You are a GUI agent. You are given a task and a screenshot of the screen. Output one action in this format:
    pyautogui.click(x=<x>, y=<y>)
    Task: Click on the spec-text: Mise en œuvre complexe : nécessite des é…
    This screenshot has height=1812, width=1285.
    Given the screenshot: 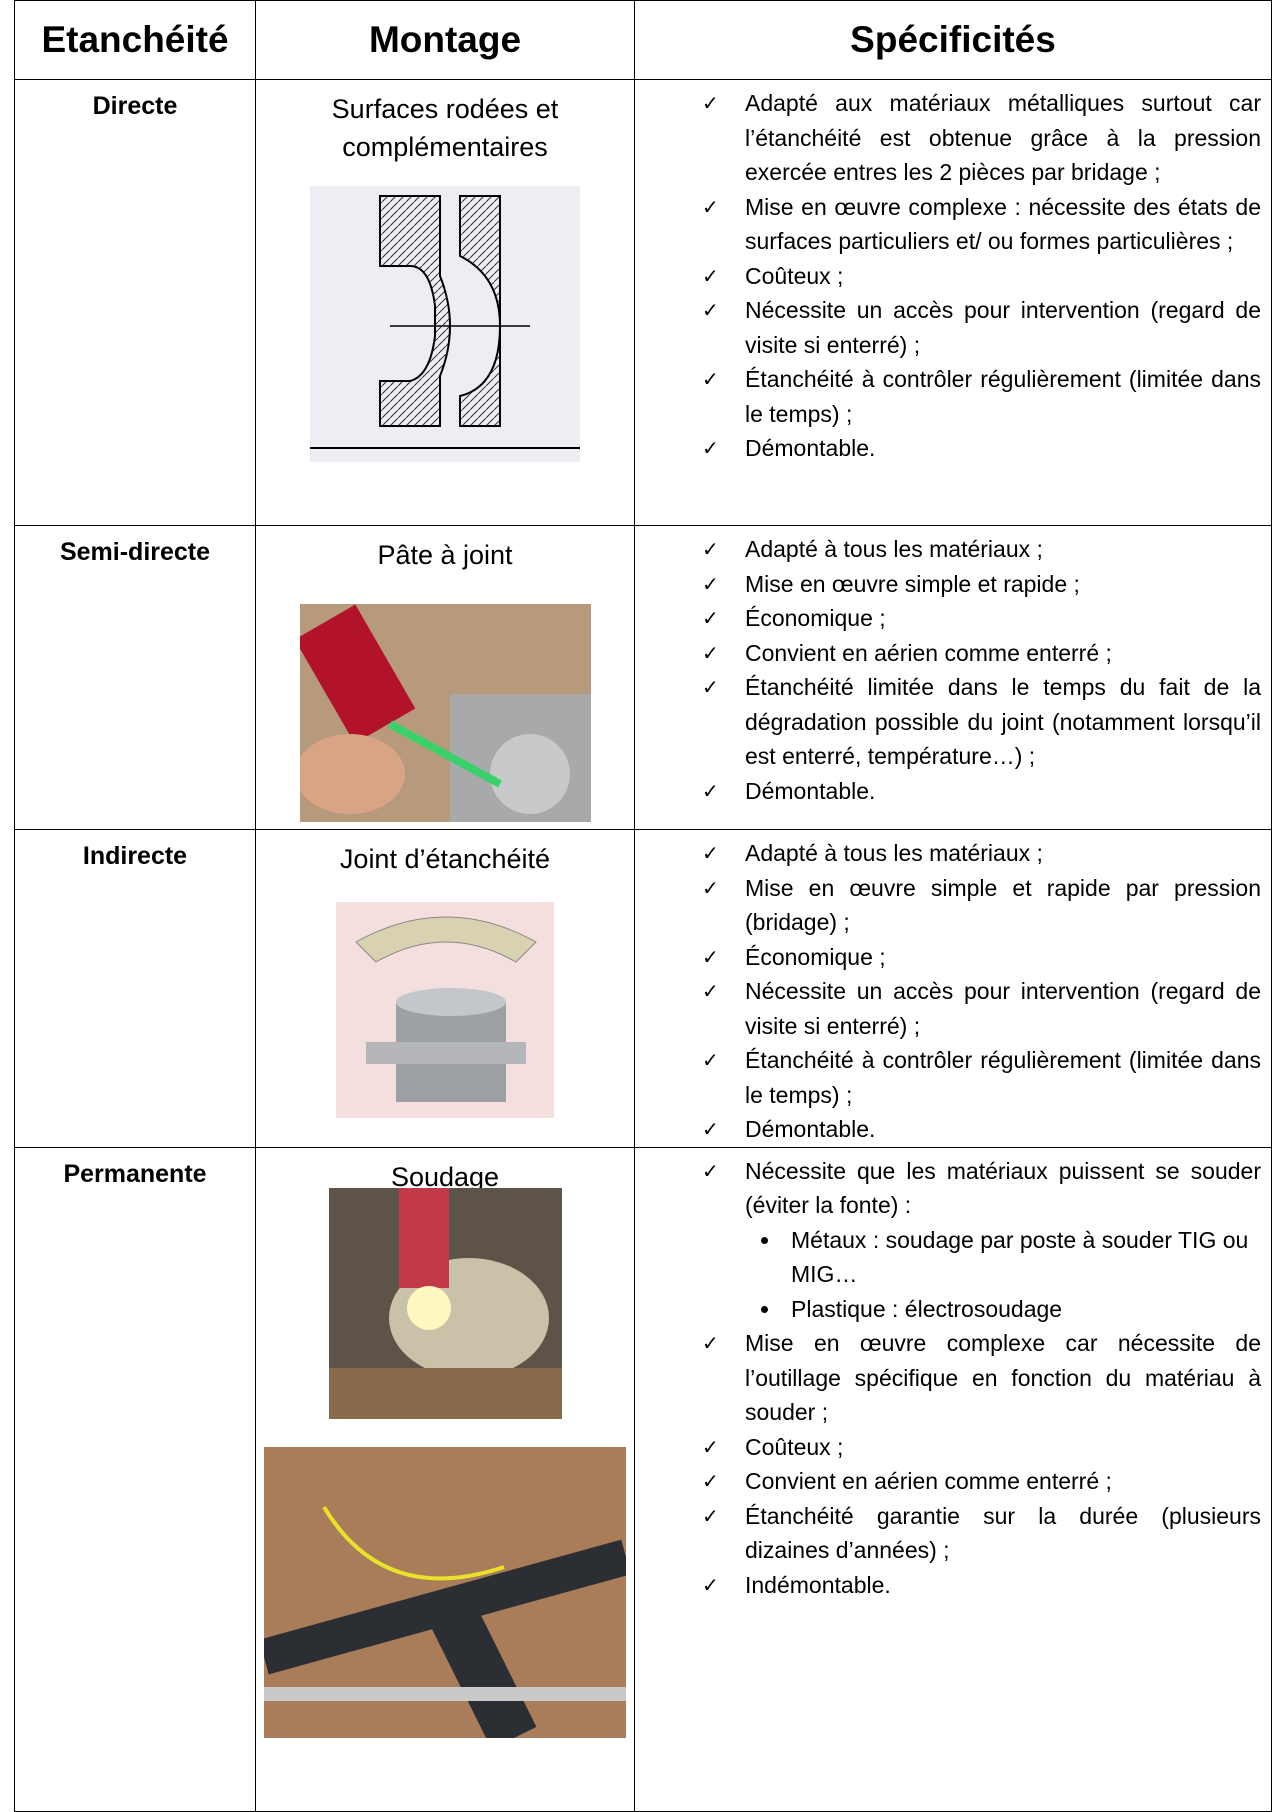 What is the action you would take?
    pyautogui.click(x=1003, y=224)
    